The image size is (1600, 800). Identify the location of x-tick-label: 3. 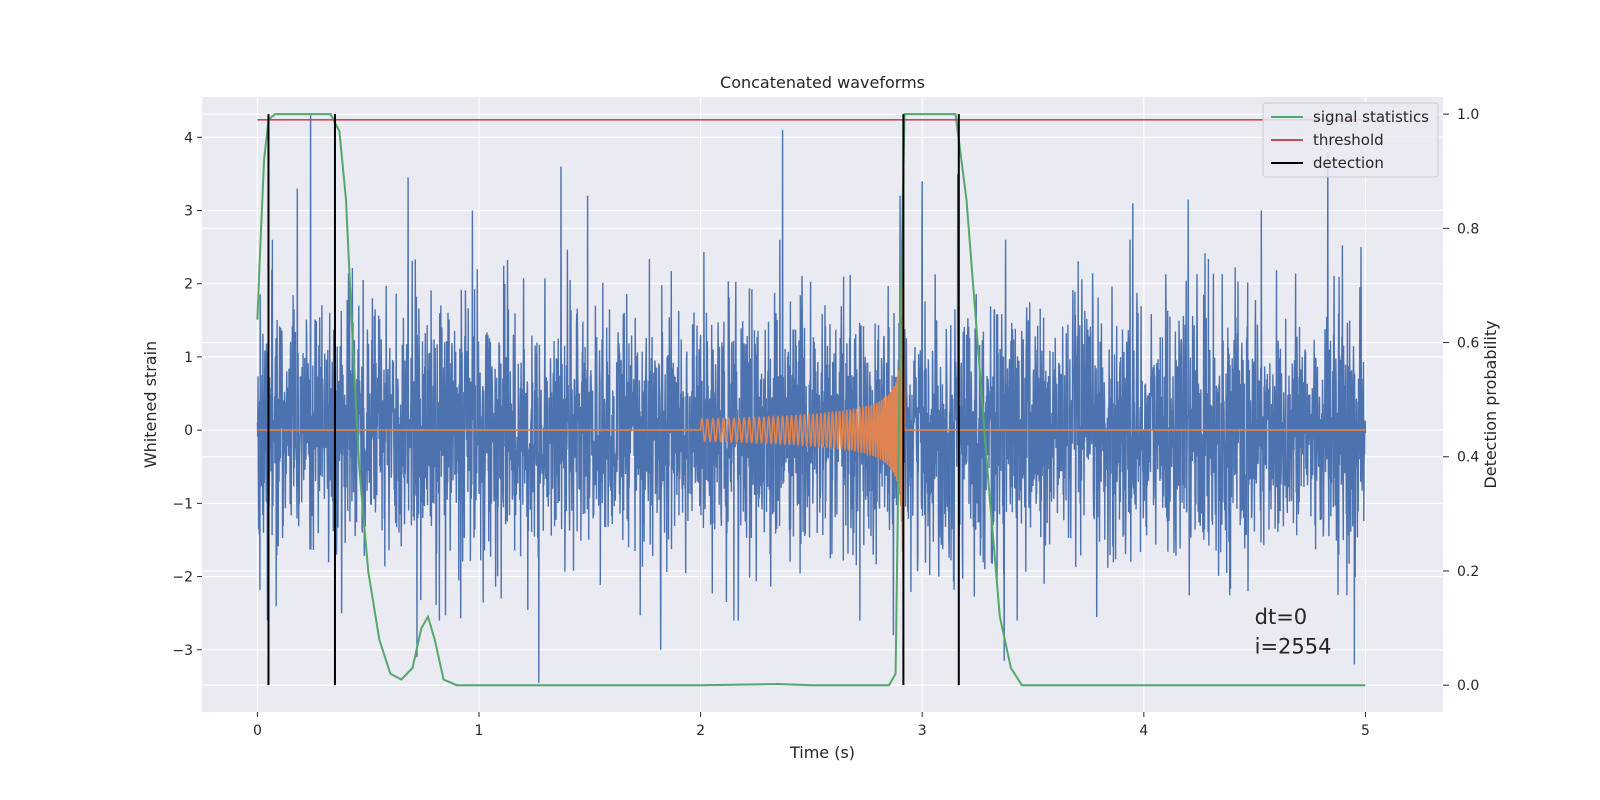
(922, 731).